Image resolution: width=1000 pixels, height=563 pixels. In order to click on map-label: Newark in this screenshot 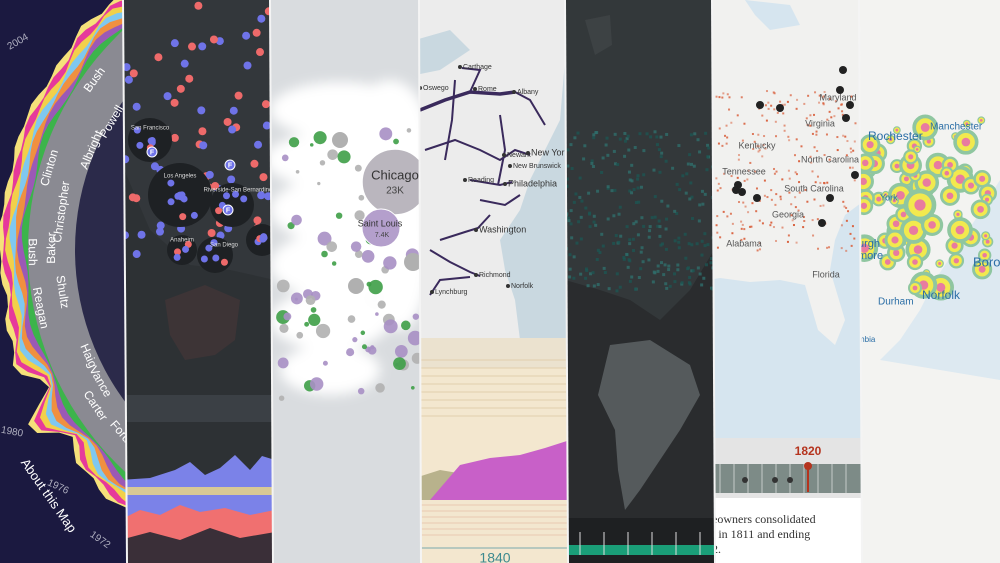, I will do `click(519, 155)`.